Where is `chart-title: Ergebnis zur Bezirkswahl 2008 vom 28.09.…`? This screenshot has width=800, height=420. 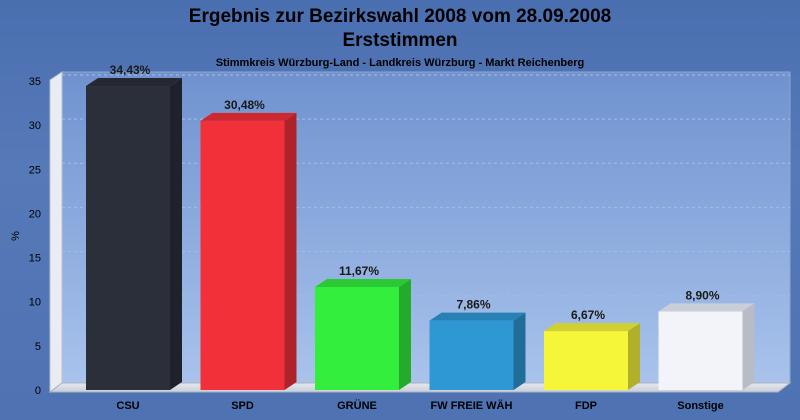
chart-title: Ergebnis zur Bezirkswahl 2008 vom 28.09.… is located at coordinates (400, 16).